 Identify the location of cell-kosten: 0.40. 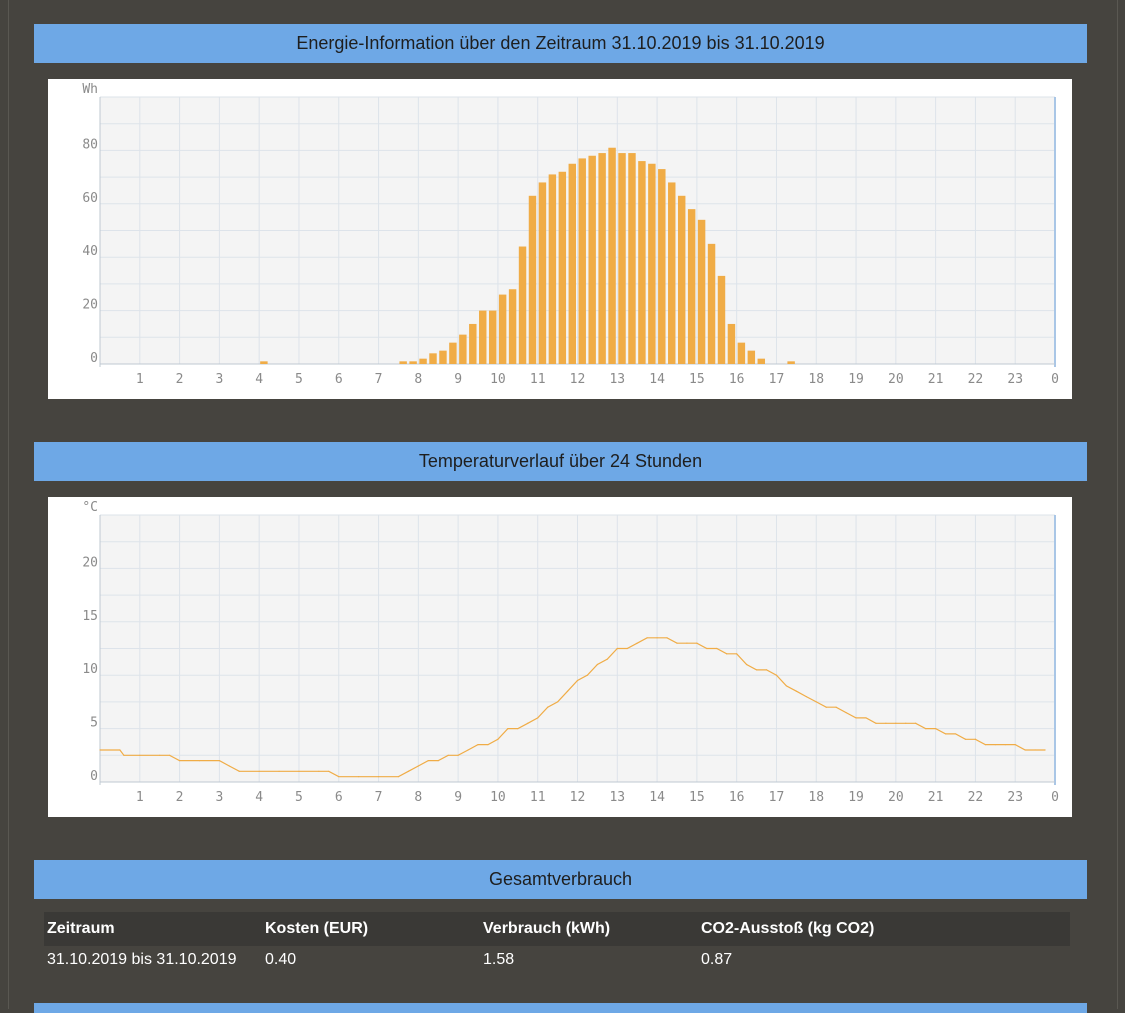
(281, 959).